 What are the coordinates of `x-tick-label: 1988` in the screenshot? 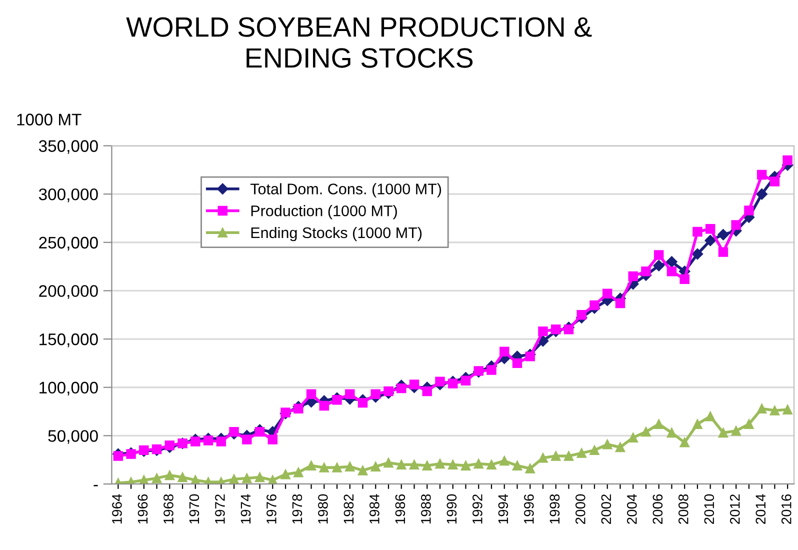 It's located at (426, 509).